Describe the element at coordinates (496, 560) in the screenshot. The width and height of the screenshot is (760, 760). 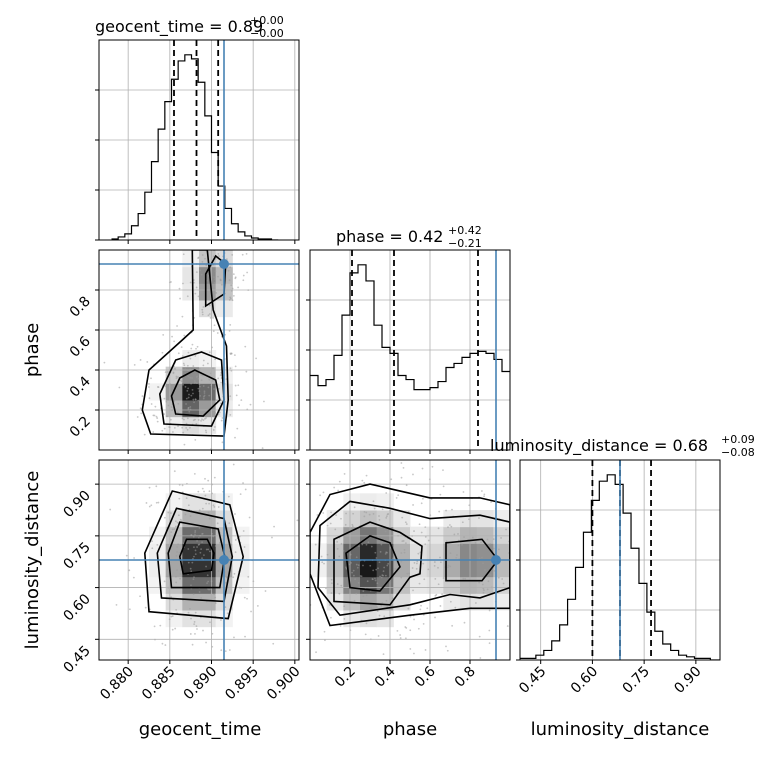
I see `truth-marker` at that location.